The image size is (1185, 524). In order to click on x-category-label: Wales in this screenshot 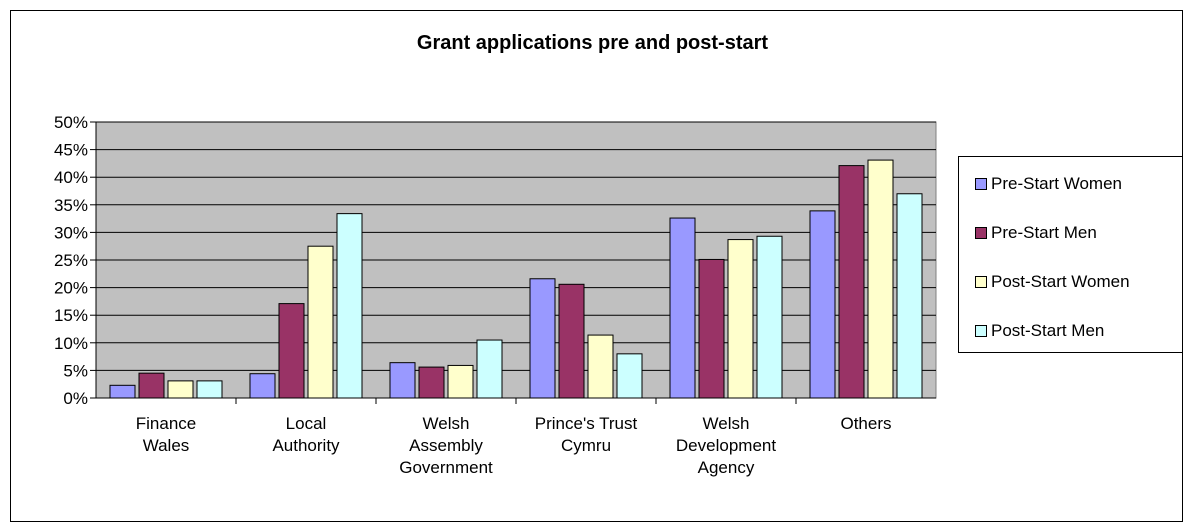, I will do `click(166, 445)`.